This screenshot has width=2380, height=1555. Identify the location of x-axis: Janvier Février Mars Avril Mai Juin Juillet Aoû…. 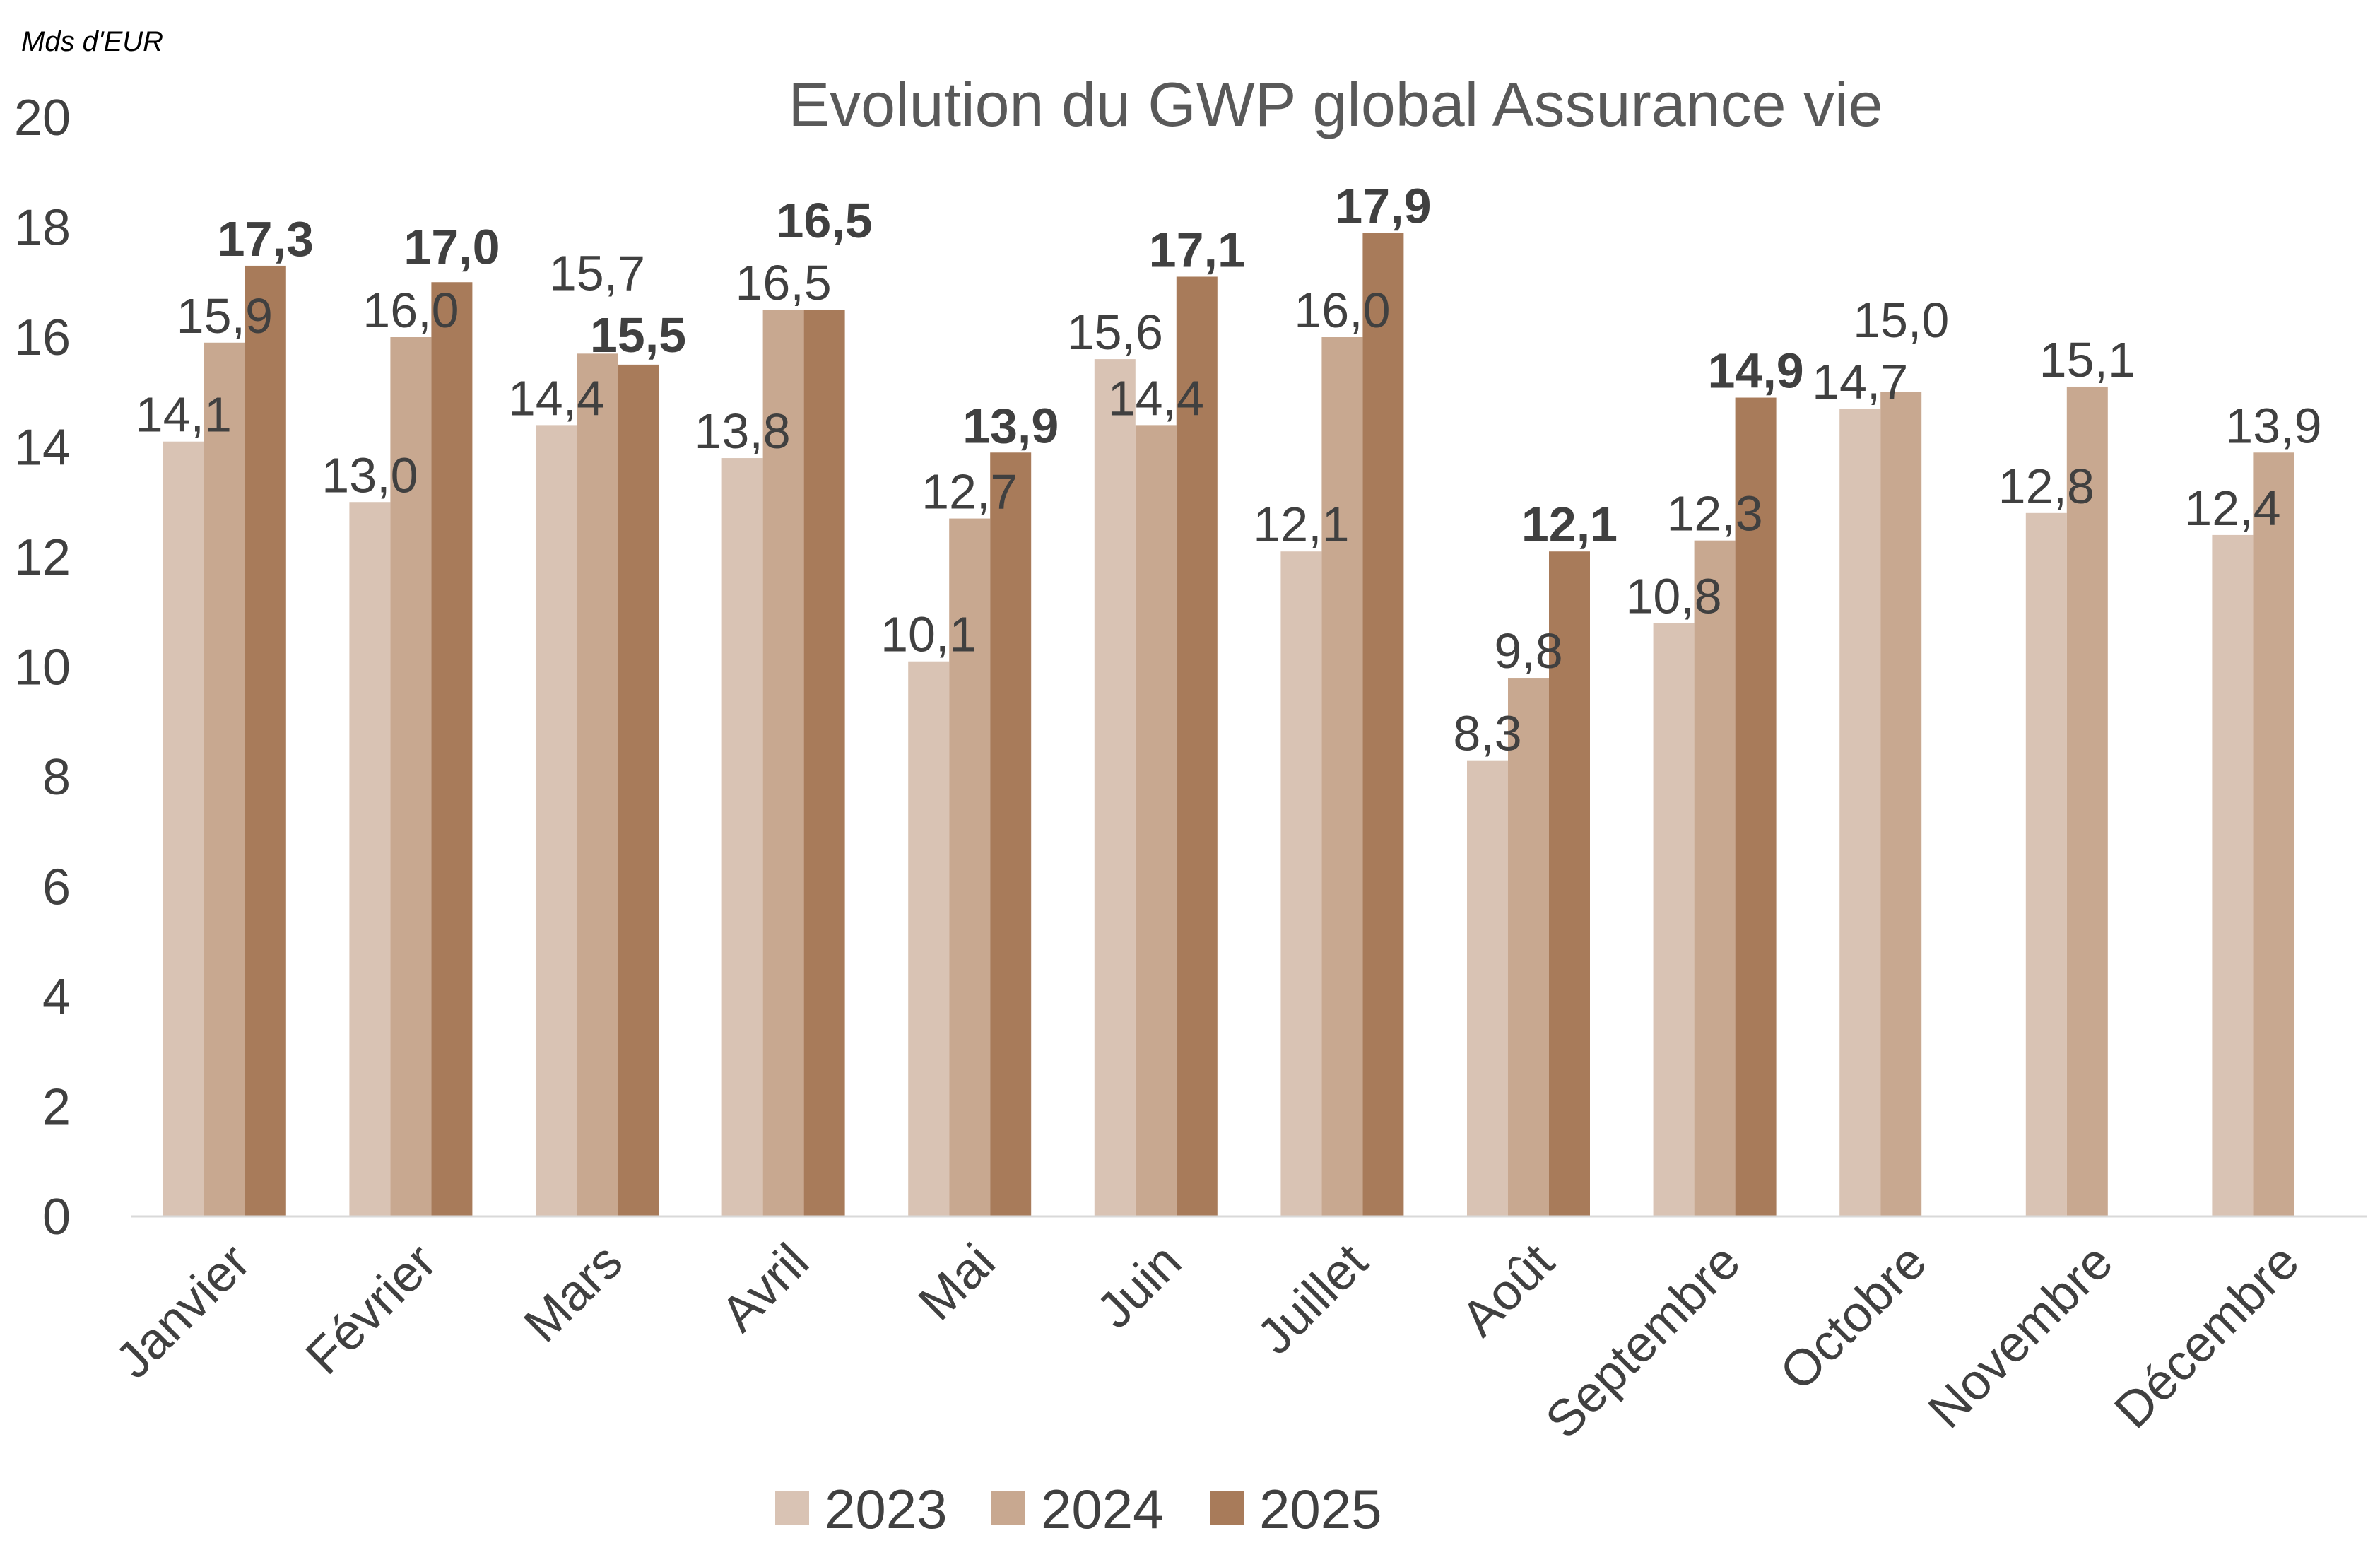
(1236, 1332).